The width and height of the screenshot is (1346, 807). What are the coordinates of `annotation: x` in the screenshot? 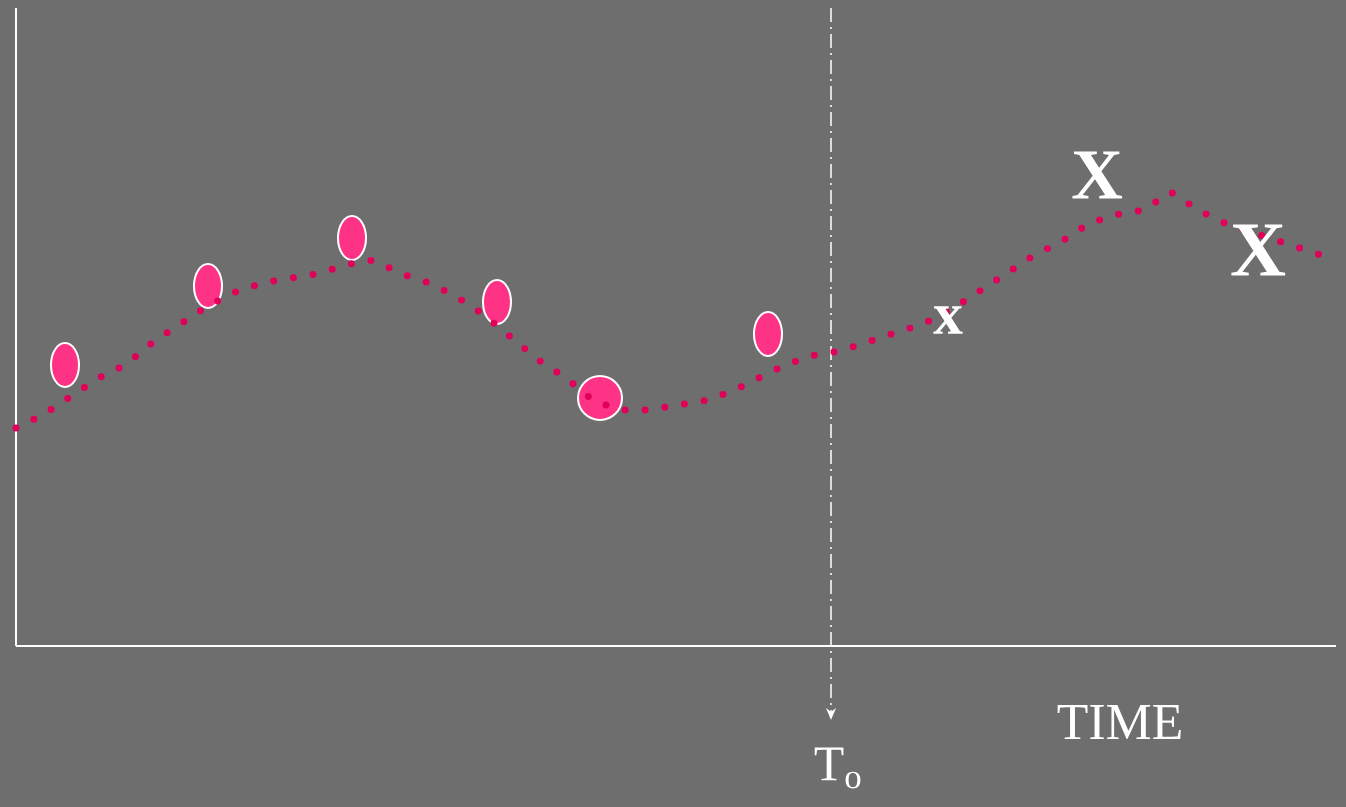 It's located at (948, 320).